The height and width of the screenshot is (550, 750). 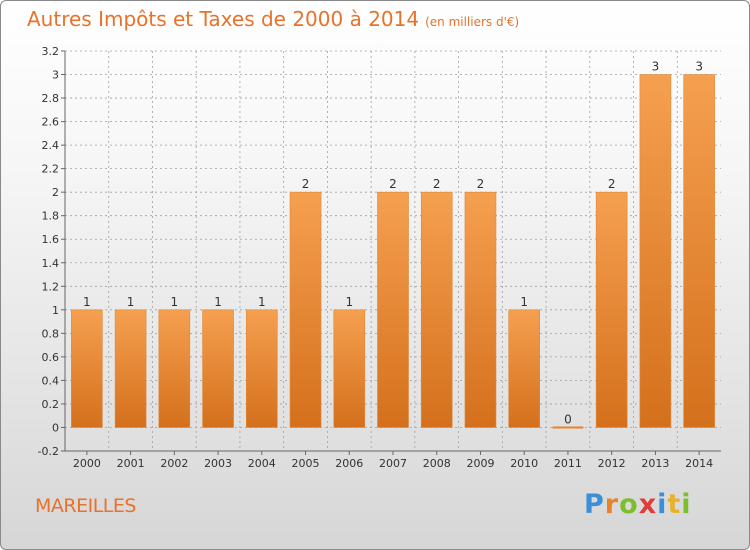 I want to click on y-tick-label: 2.4, so click(x=51, y=145).